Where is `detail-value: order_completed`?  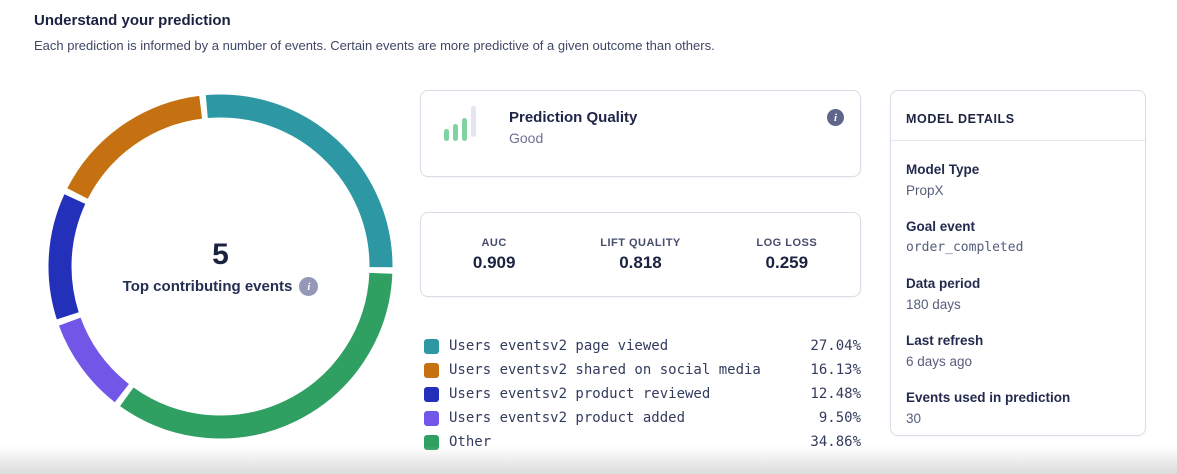 detail-value: order_completed is located at coordinates (965, 247).